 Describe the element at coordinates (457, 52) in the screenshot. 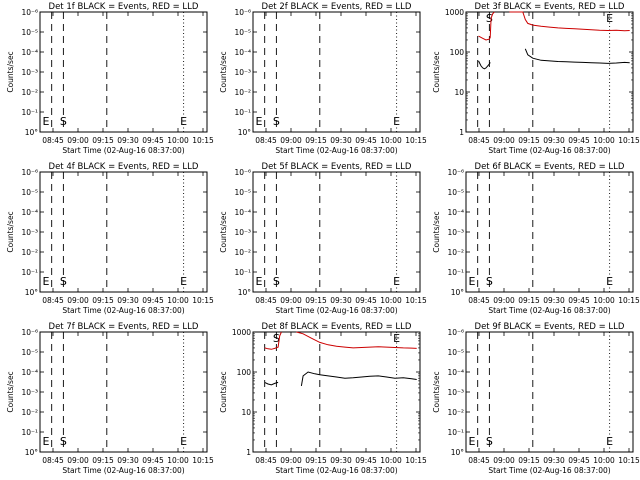

I see `y-tick-label: 100` at that location.